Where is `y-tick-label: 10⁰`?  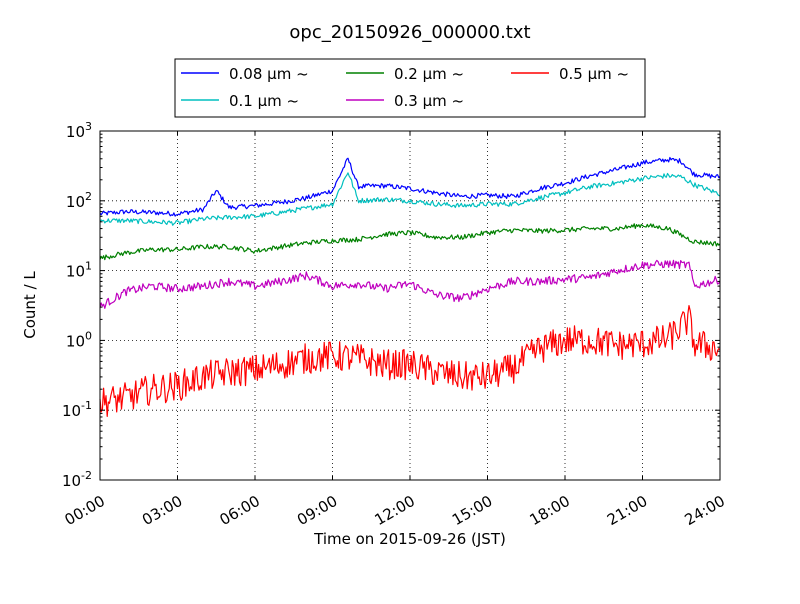 y-tick-label: 10⁰ is located at coordinates (79, 339).